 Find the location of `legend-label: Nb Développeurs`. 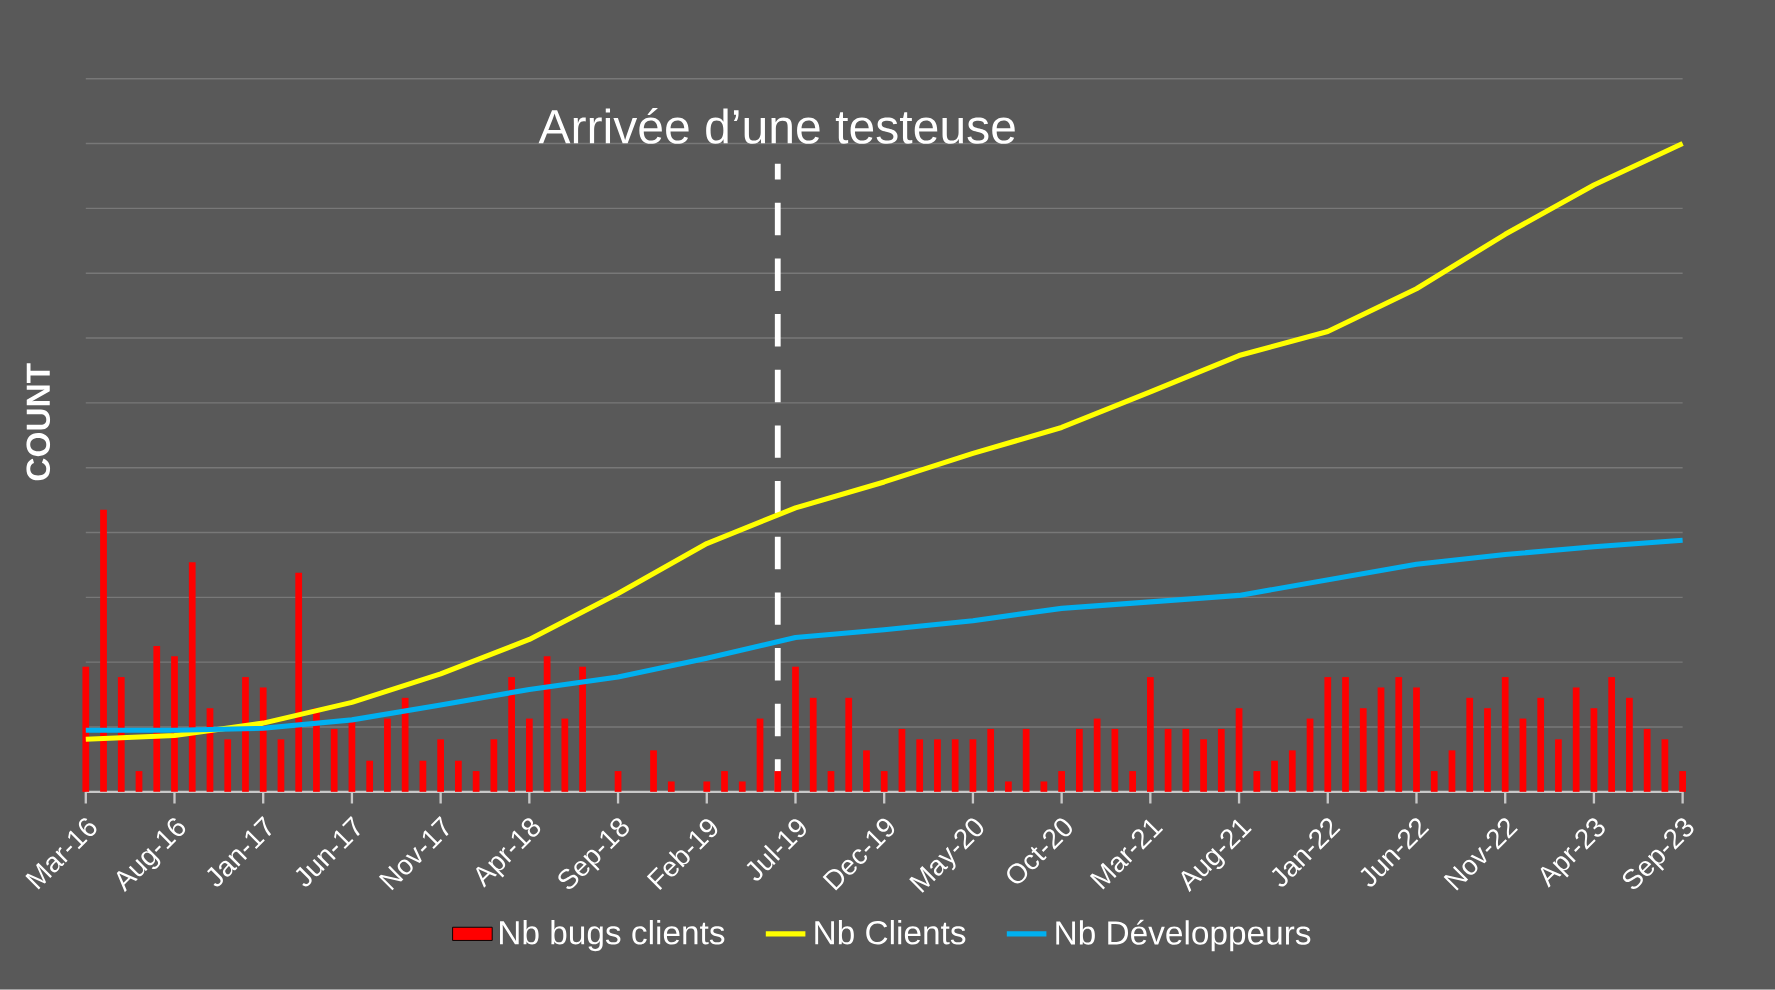

legend-label: Nb Développeurs is located at coordinates (1183, 935).